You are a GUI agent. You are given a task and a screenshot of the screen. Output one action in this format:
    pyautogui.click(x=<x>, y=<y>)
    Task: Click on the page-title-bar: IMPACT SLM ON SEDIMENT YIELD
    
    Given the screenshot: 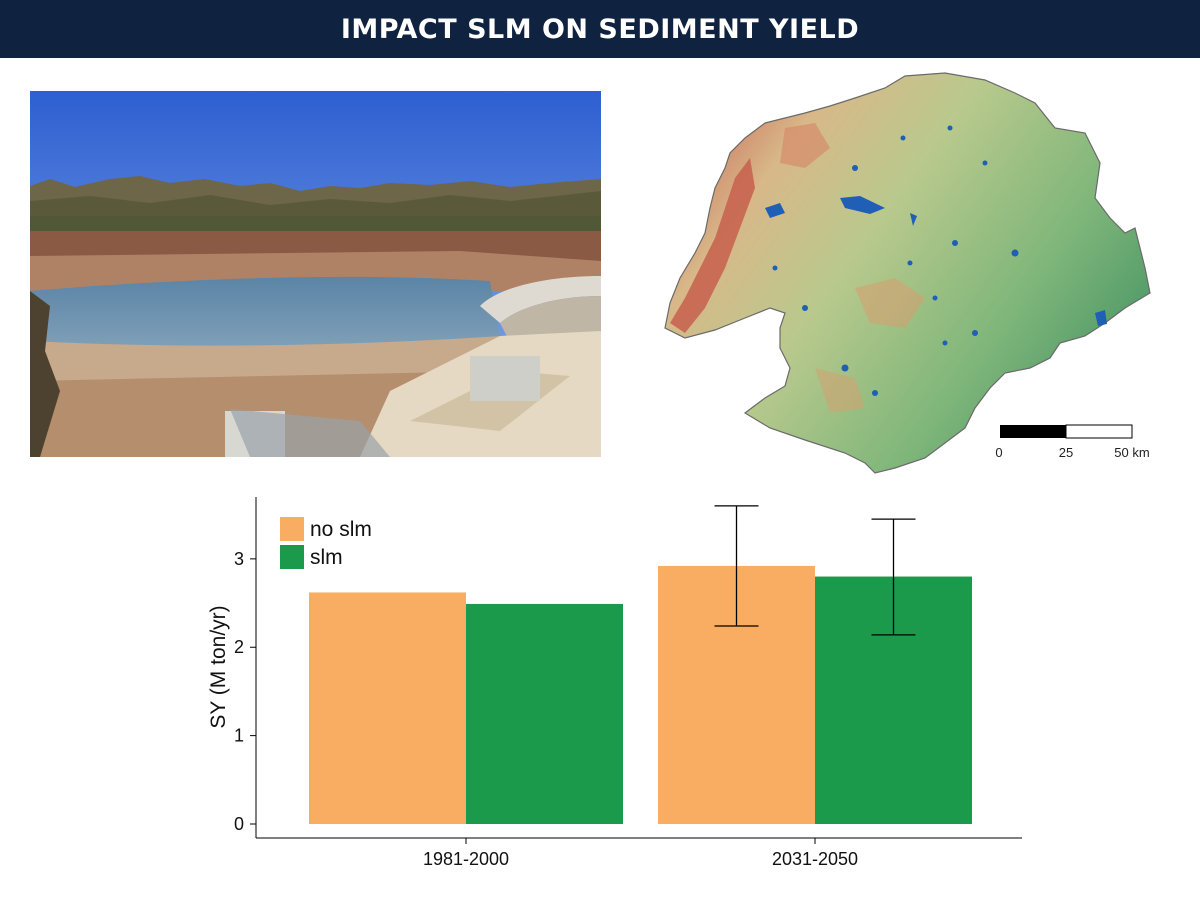 What is the action you would take?
    pyautogui.click(x=600, y=29)
    